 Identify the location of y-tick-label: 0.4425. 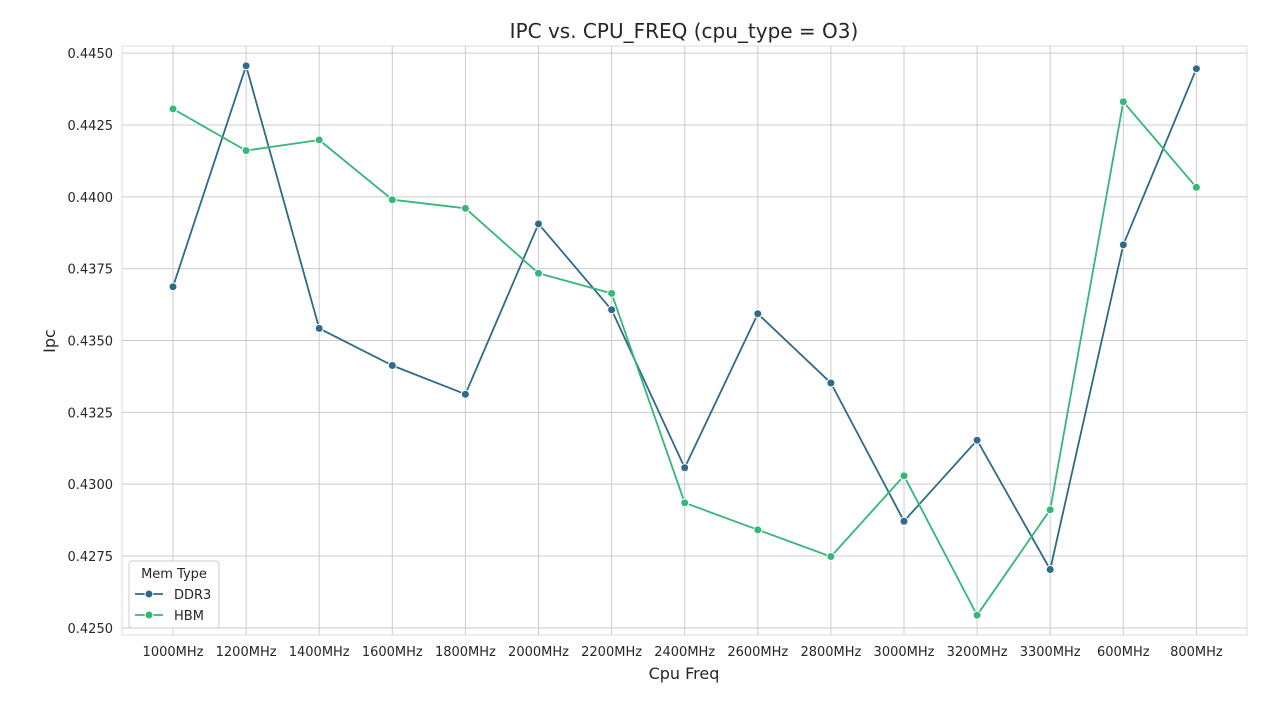
(91, 126).